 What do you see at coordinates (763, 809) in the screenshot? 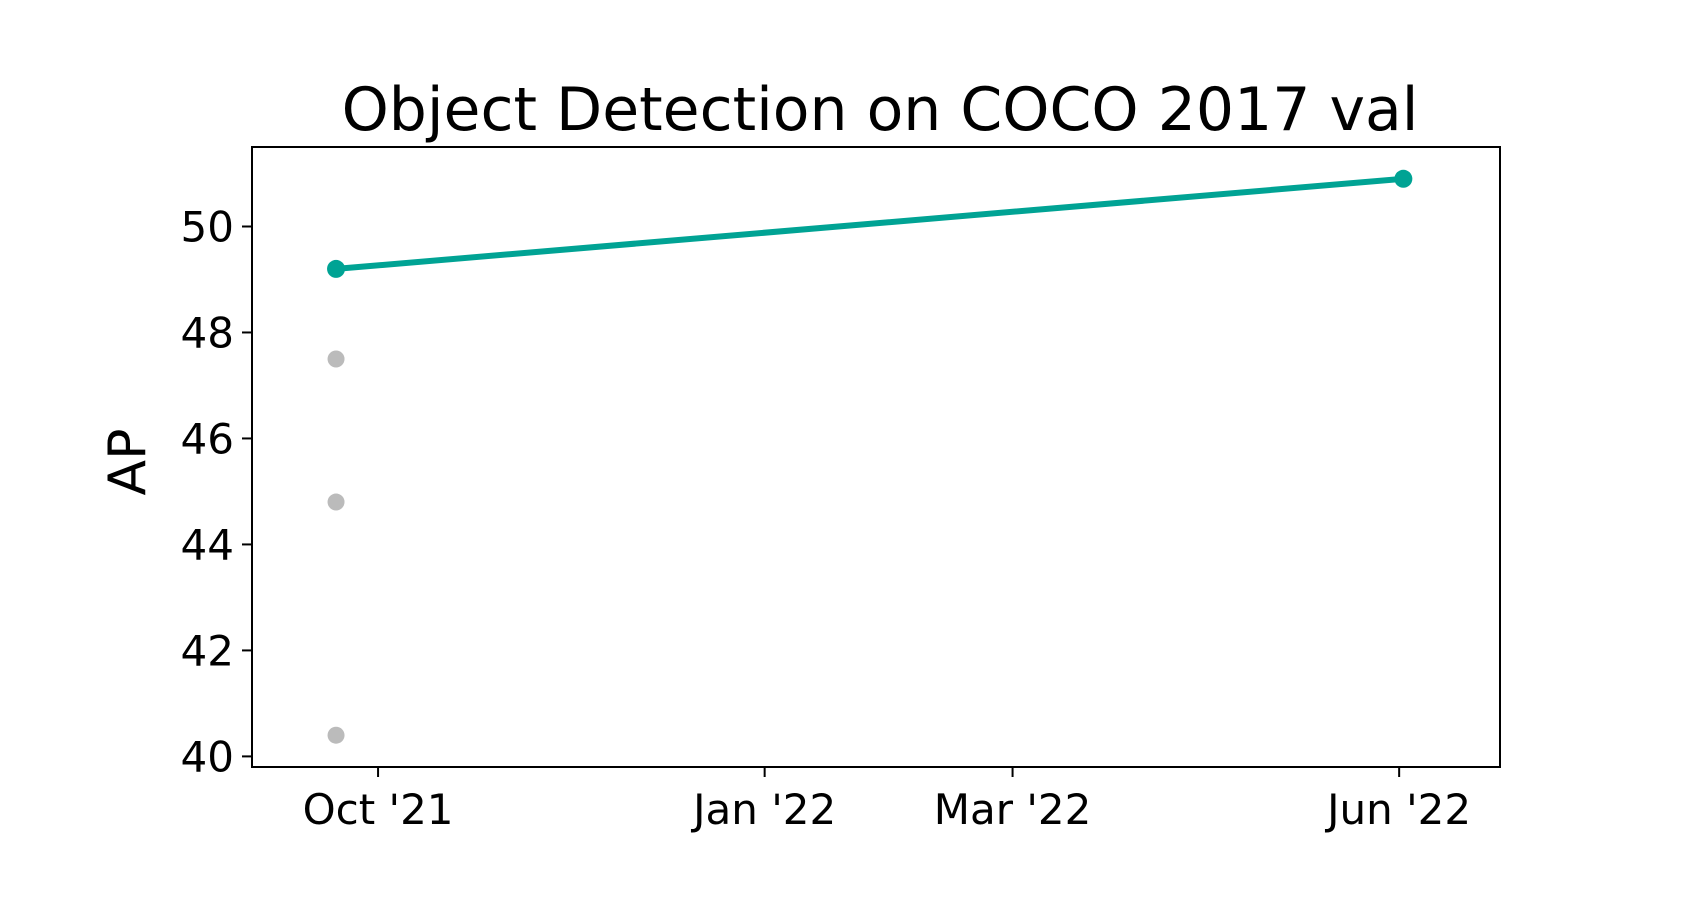
I see `x-tick-label: Jan '22` at bounding box center [763, 809].